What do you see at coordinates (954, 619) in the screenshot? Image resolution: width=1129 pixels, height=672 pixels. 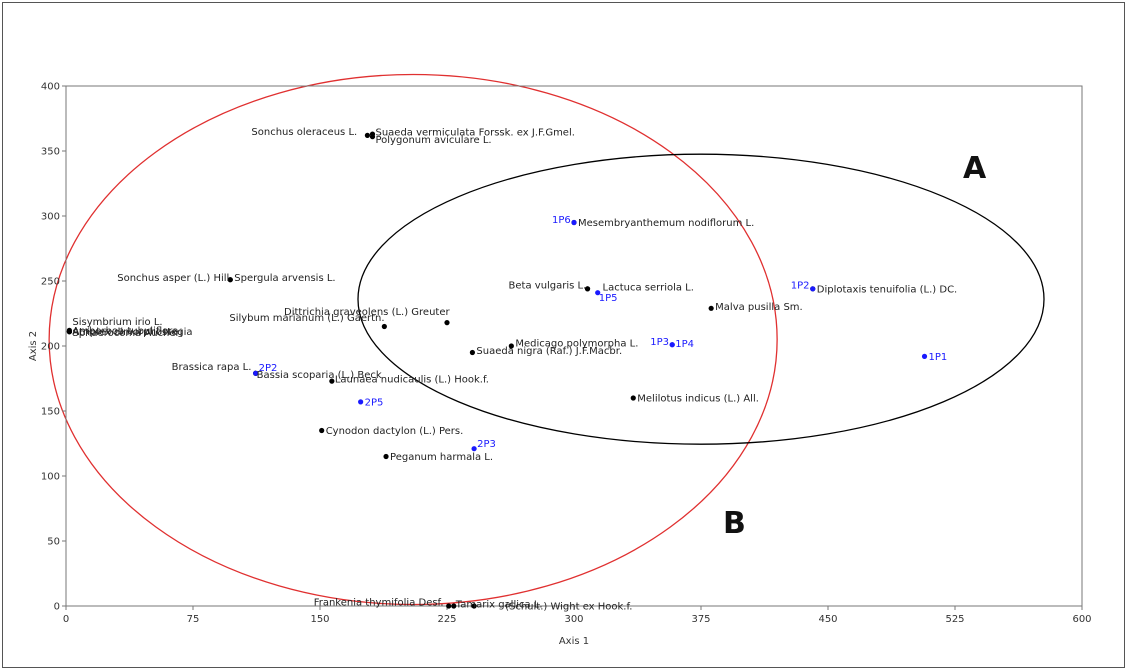 I see `x-tick-label: 525` at bounding box center [954, 619].